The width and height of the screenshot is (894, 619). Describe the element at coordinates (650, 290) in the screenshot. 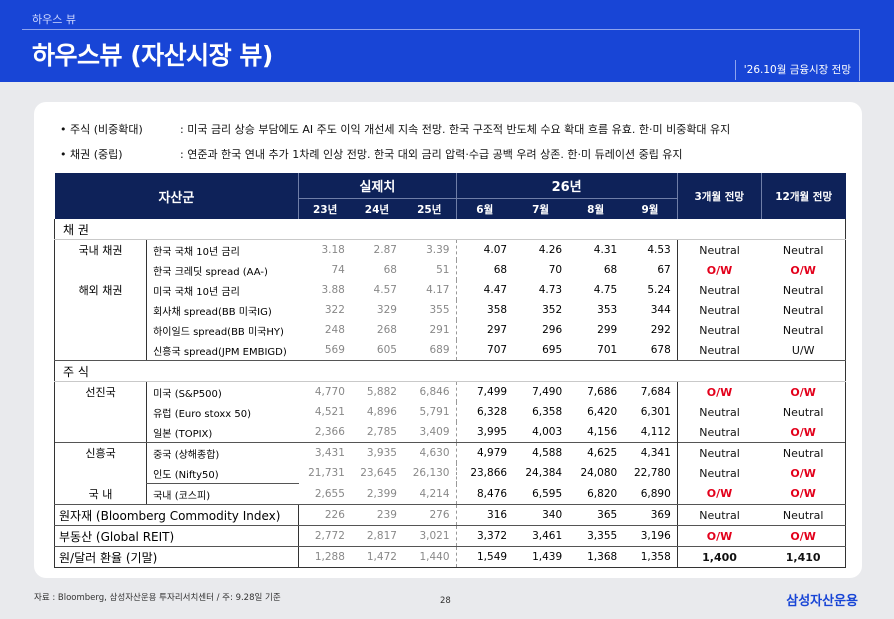

I see `cell: 5.24` at that location.